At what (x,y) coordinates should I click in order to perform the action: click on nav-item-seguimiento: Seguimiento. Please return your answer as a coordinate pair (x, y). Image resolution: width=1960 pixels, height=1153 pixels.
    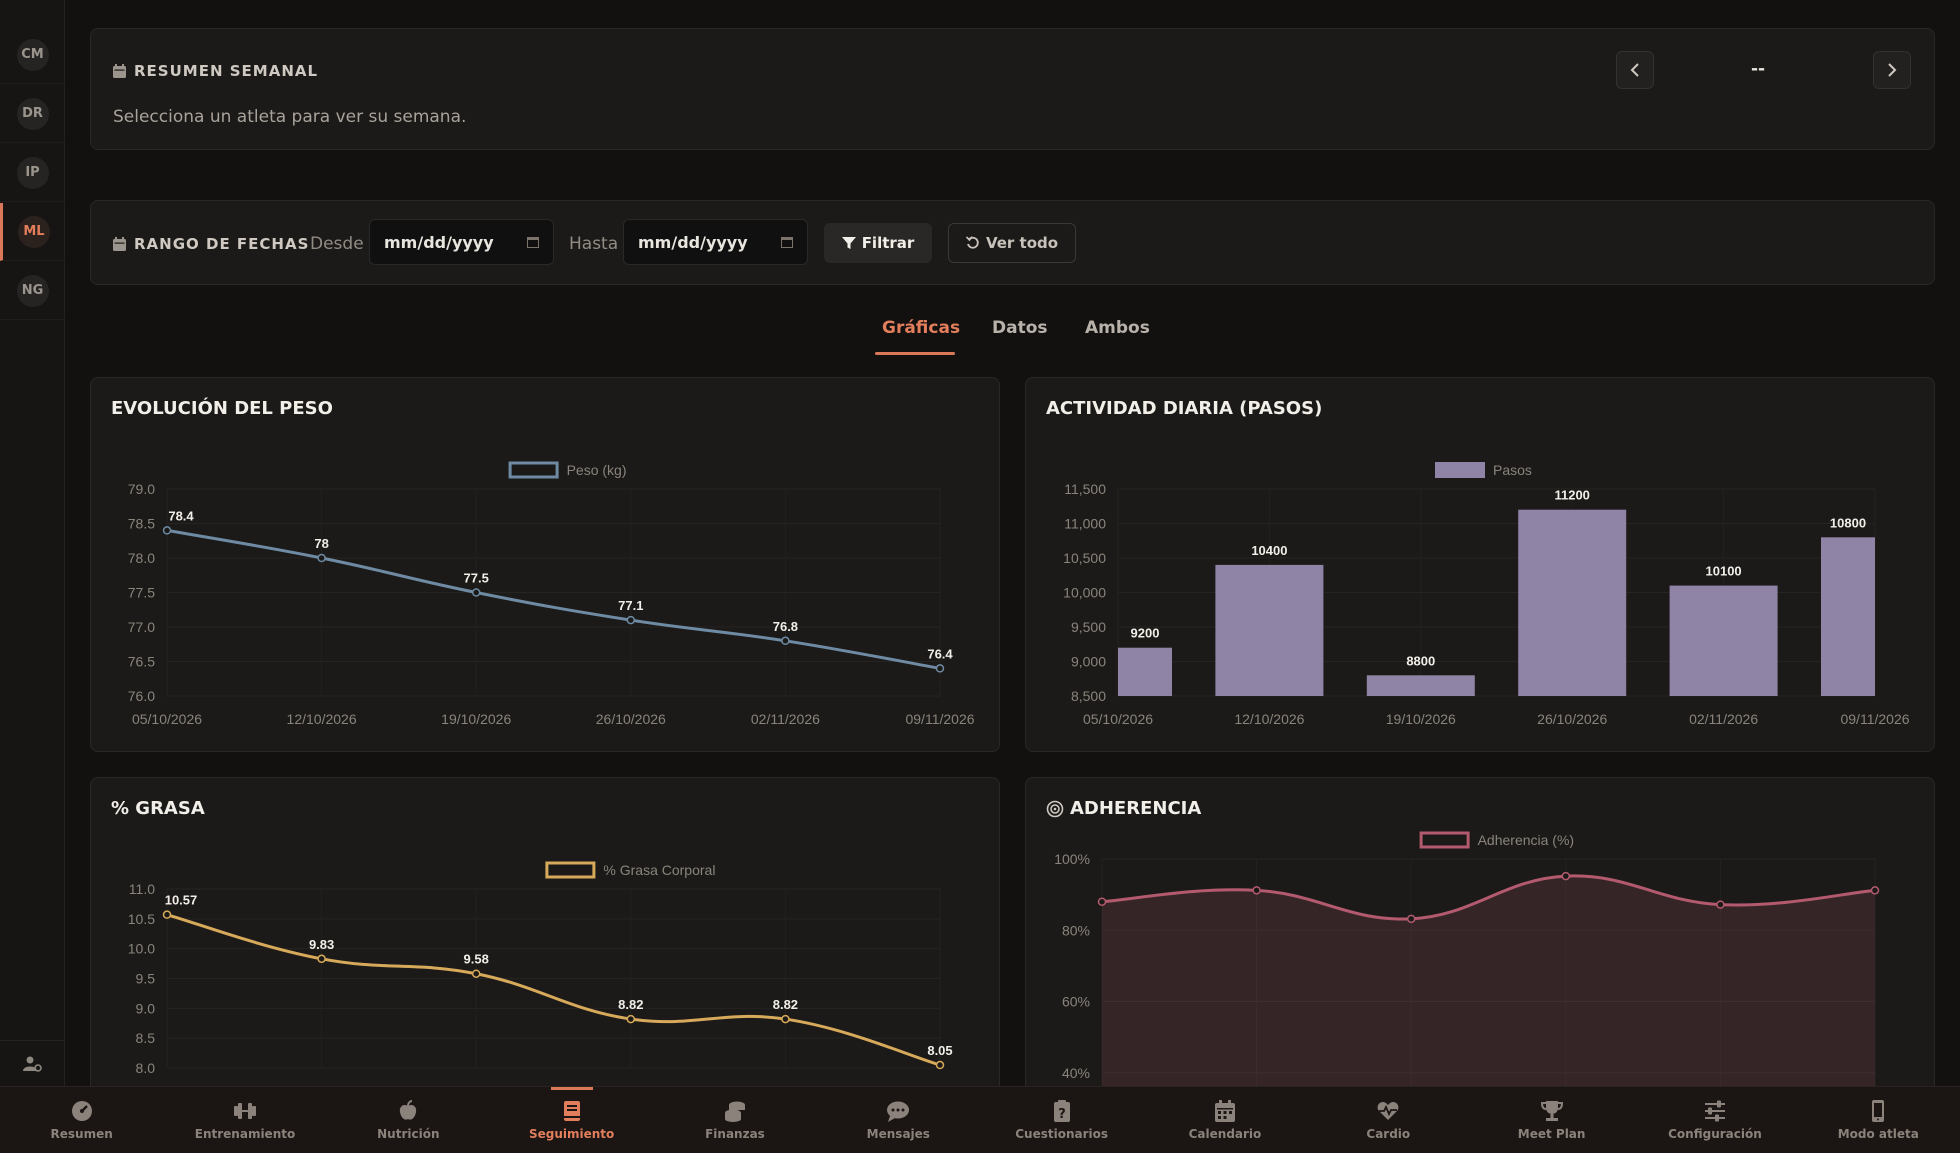
    Looking at the image, I should click on (571, 1120).